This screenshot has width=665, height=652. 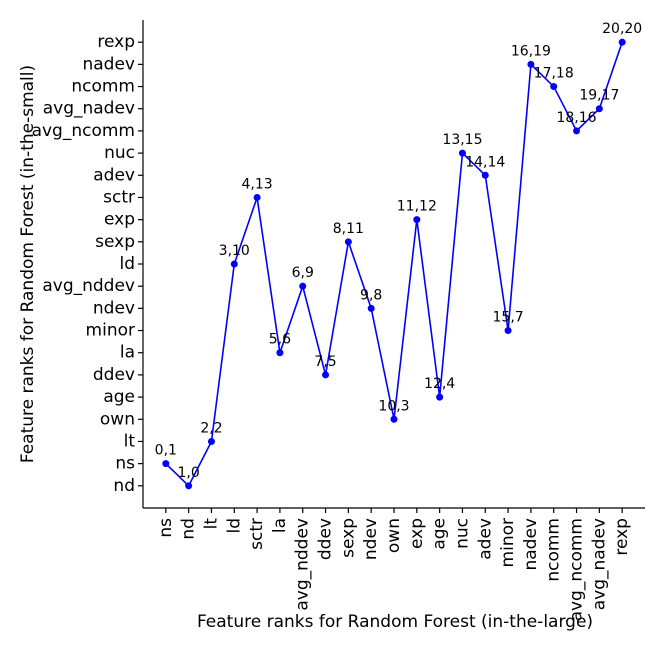 I want to click on x-tick-label: ncomm, so click(x=554, y=550).